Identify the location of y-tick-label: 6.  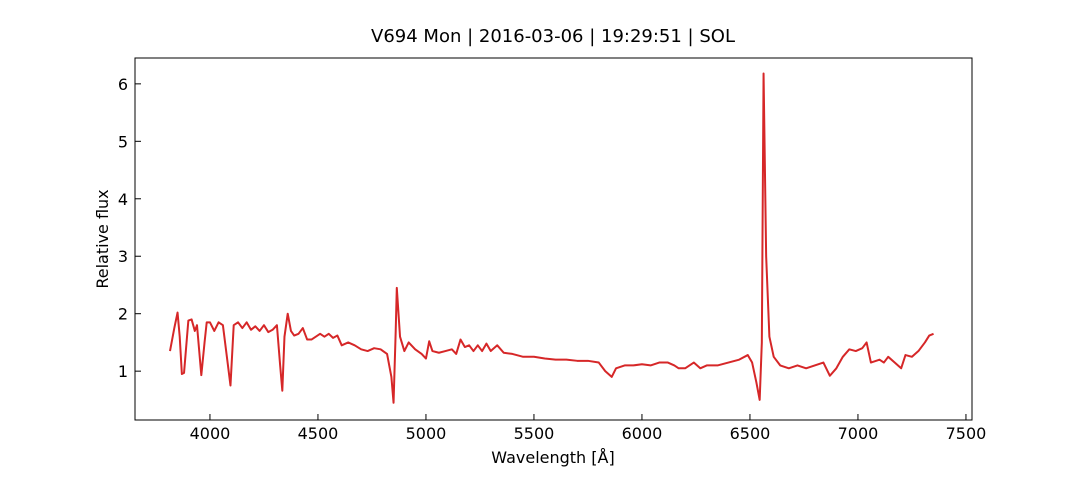
(123, 84).